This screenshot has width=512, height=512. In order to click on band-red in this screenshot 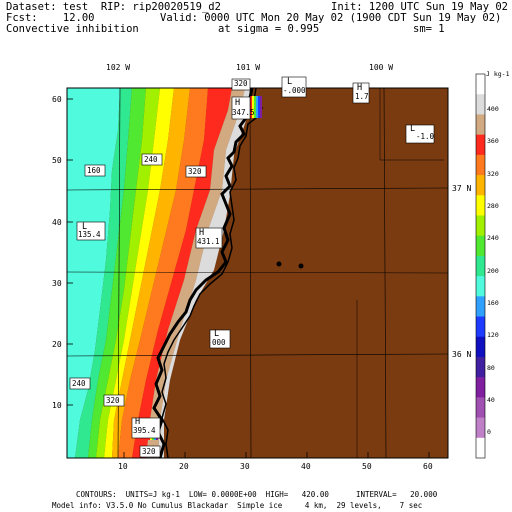, I will do `click(182, 273)`.